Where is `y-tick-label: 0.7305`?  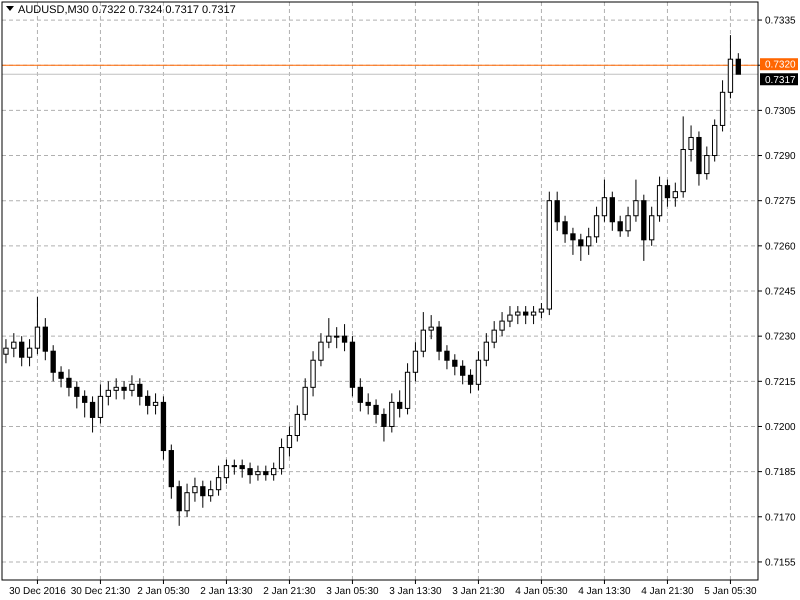 y-tick-label: 0.7305 is located at coordinates (780, 111).